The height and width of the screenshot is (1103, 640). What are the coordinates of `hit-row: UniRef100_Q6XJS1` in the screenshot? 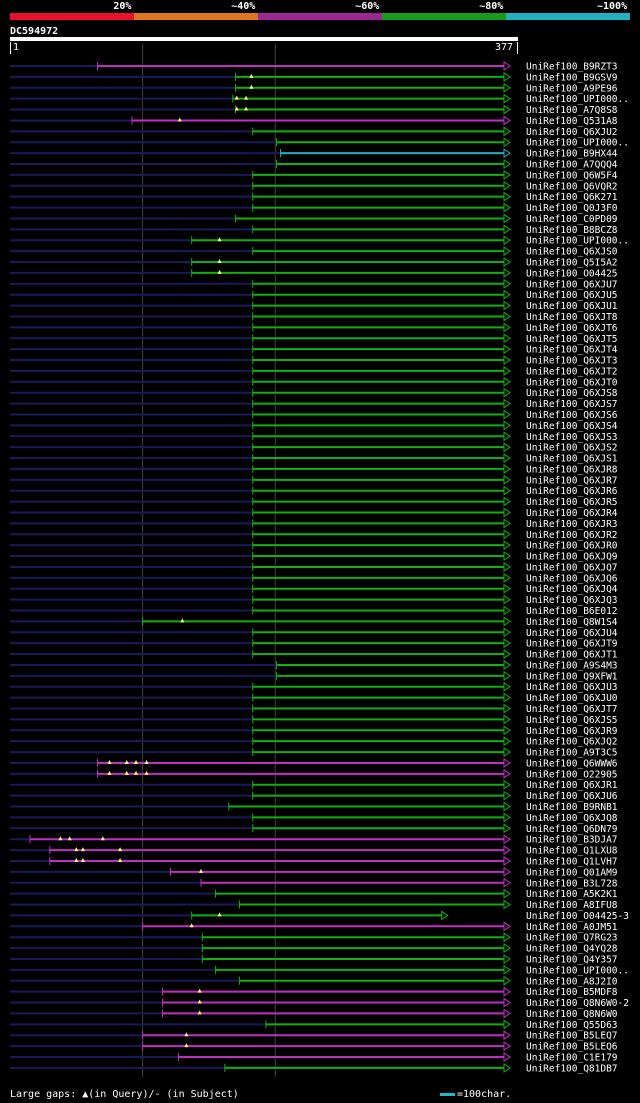 It's located at (314, 459).